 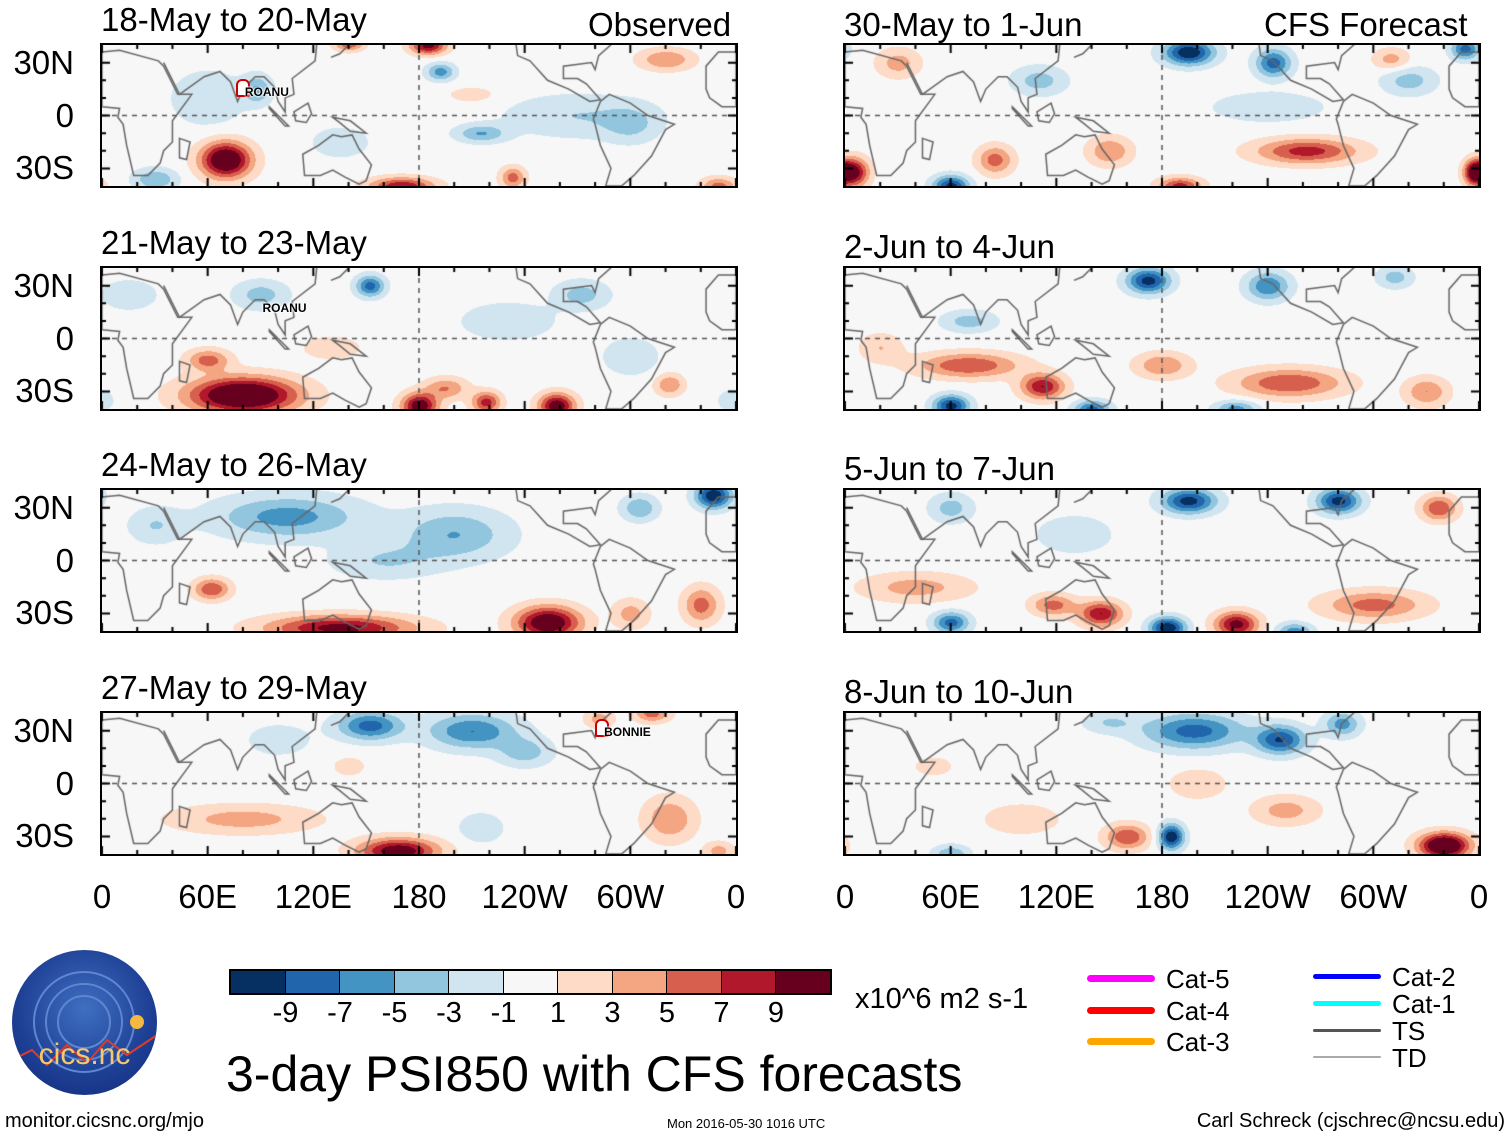 What do you see at coordinates (1409, 1058) in the screenshot?
I see `legend-label: TD` at bounding box center [1409, 1058].